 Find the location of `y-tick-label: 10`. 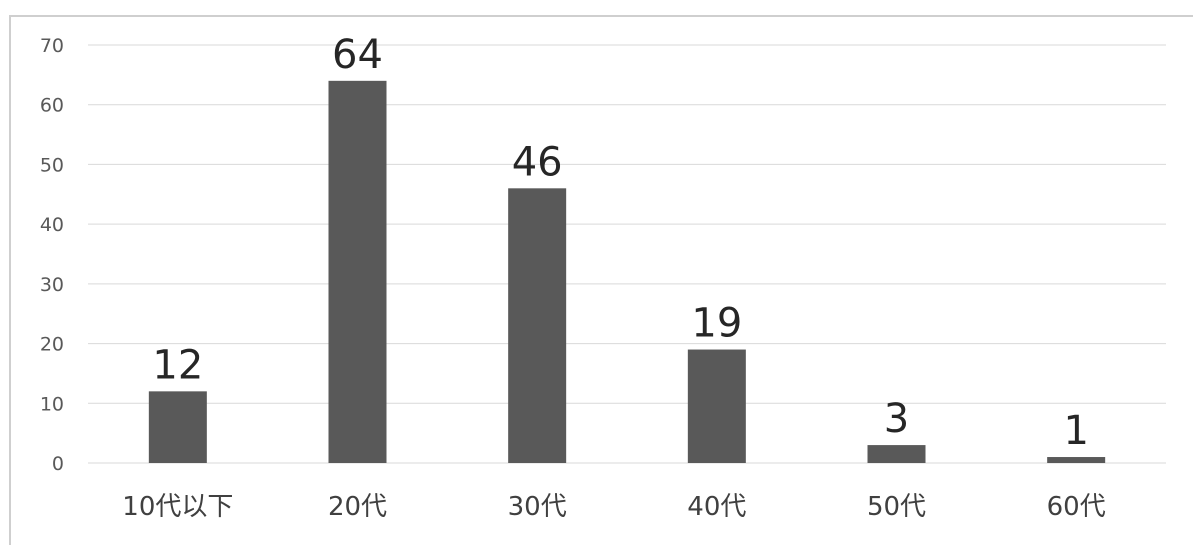

y-tick-label: 10 is located at coordinates (52, 404).